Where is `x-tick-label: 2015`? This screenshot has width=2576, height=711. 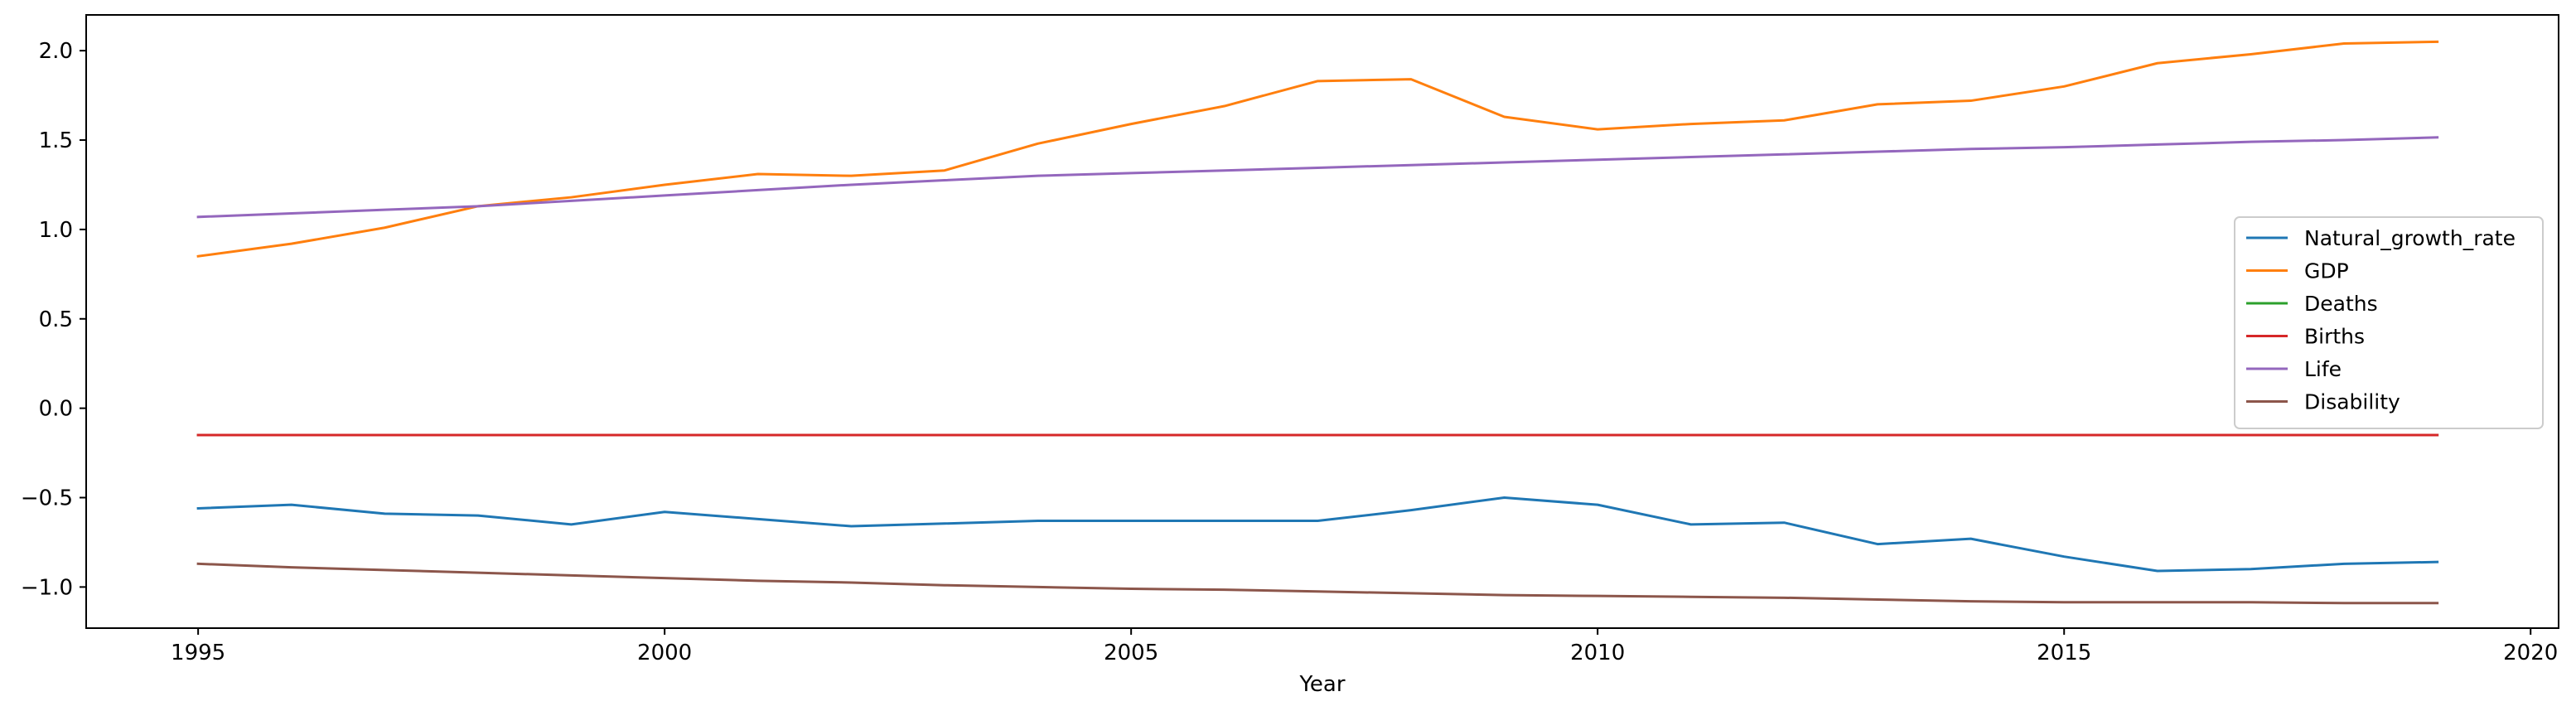 x-tick-label: 2015 is located at coordinates (2064, 653).